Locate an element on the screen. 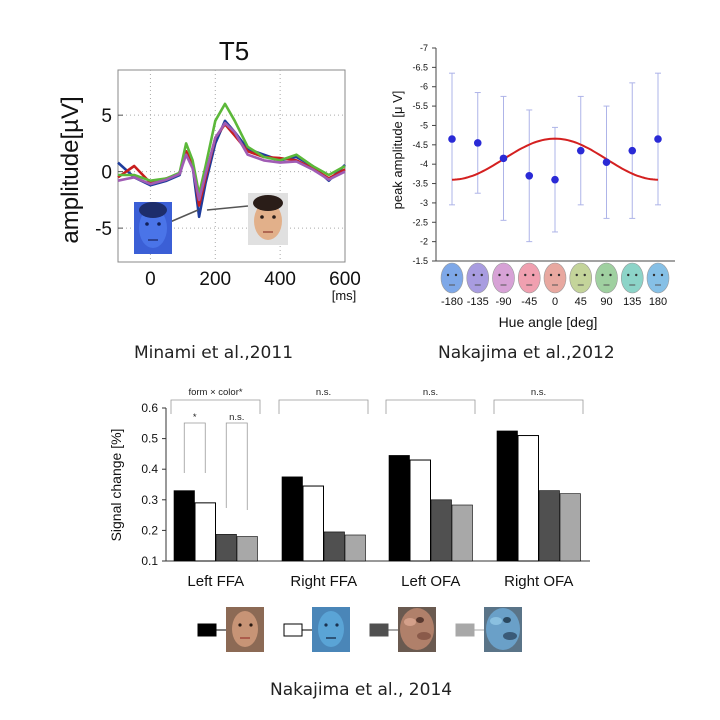  x-tick-label: 90 is located at coordinates (606, 302).